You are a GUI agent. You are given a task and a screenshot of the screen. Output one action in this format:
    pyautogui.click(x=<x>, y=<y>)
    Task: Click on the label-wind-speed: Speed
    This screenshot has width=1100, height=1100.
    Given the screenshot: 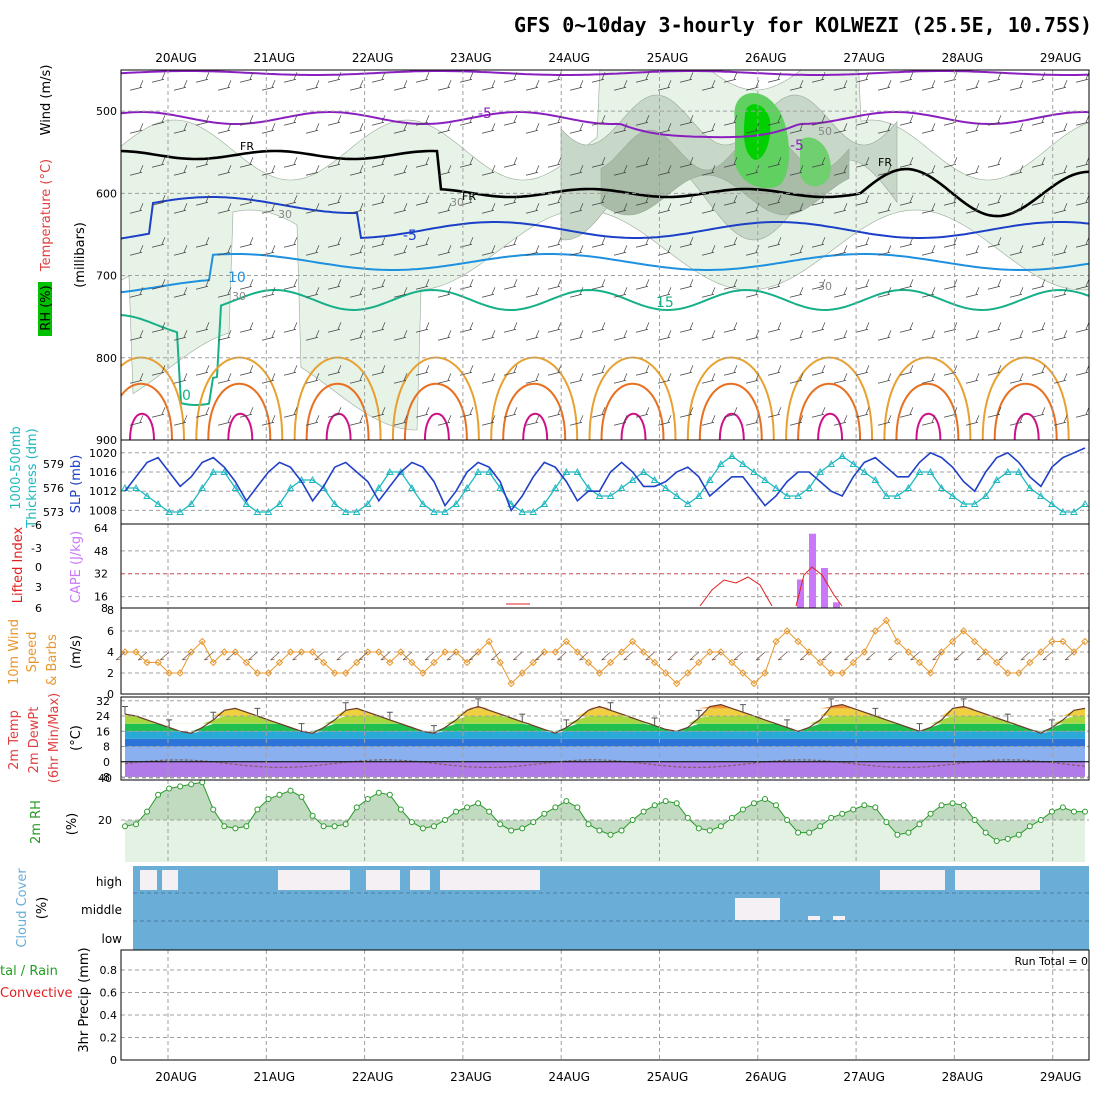 What is the action you would take?
    pyautogui.click(x=32, y=652)
    